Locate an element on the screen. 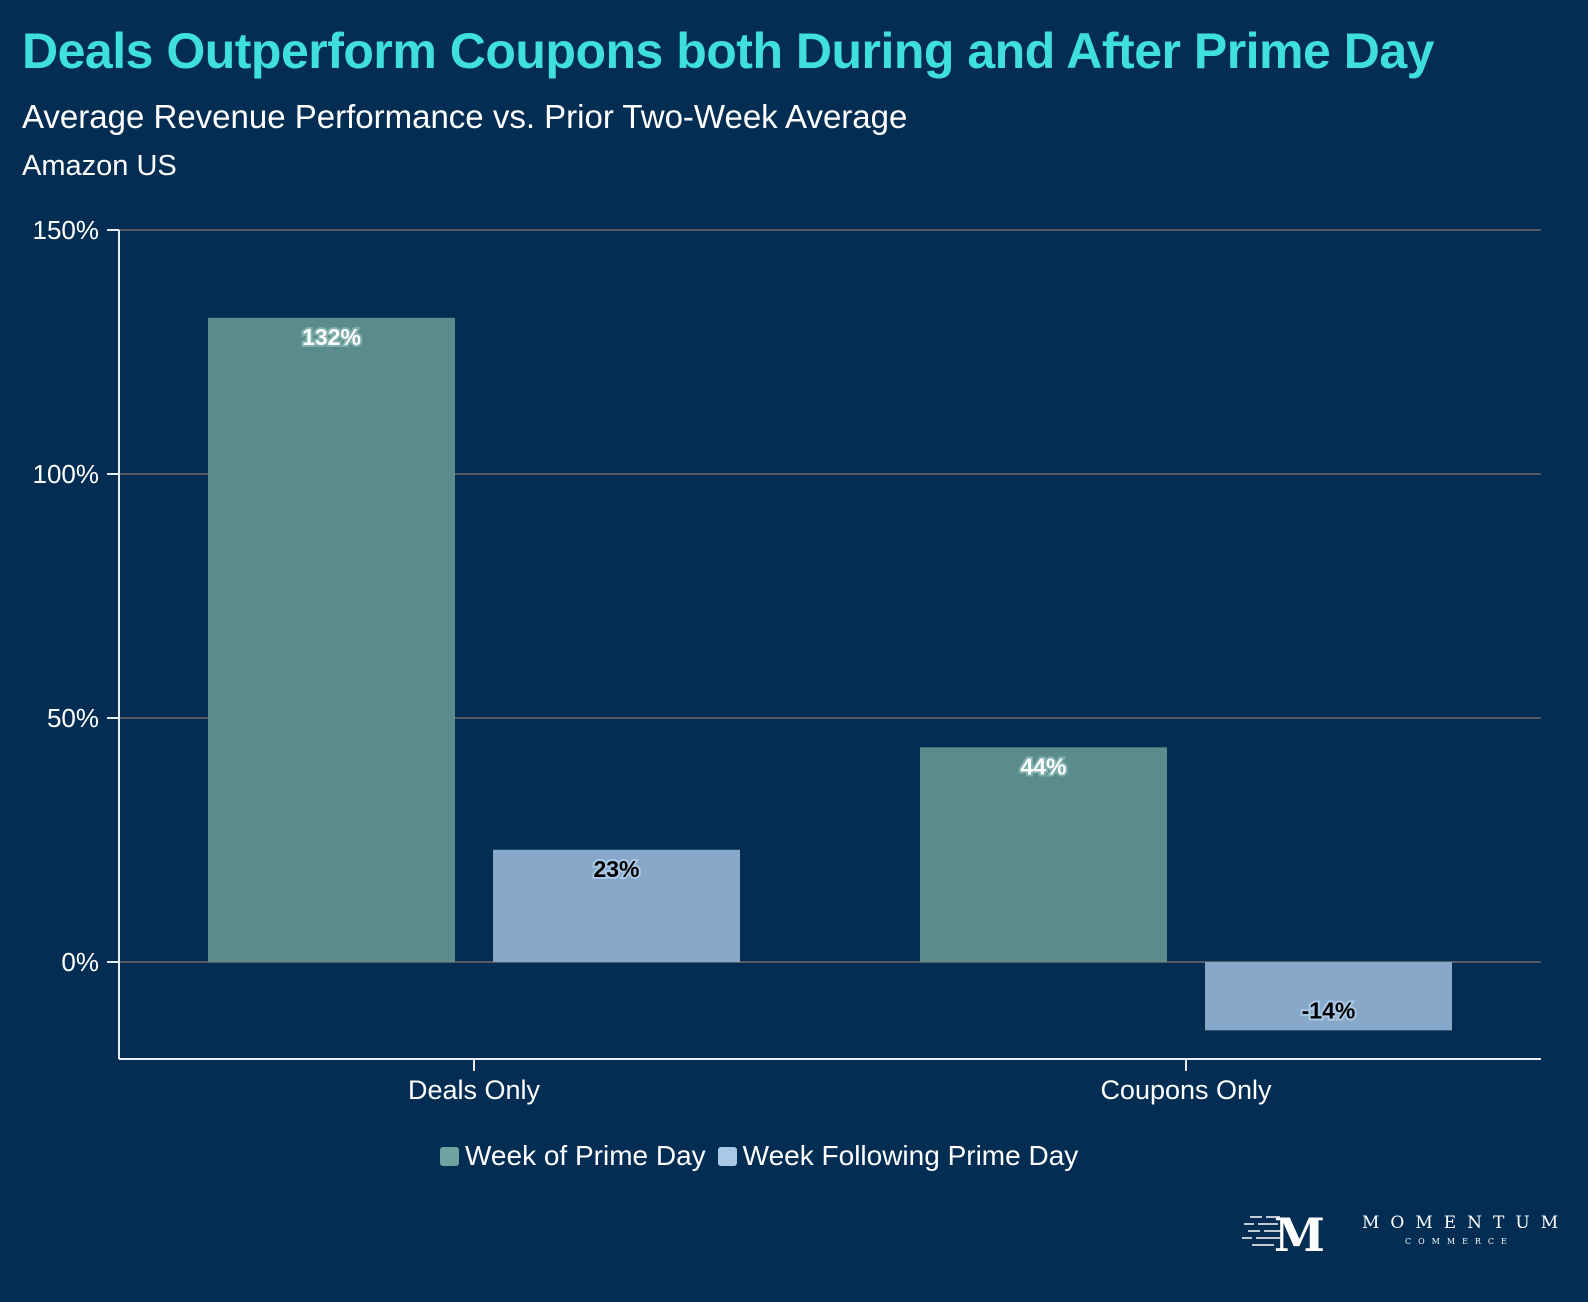  legend-item-week-of-prime-day: Week of Prime Day is located at coordinates (573, 1156).